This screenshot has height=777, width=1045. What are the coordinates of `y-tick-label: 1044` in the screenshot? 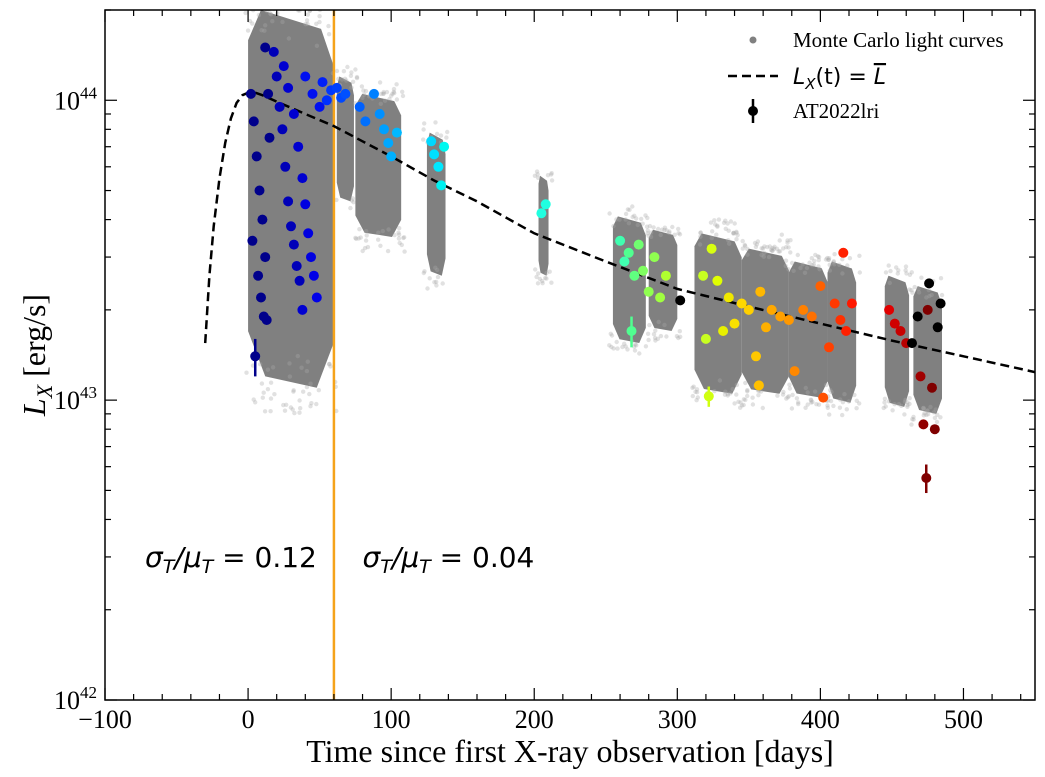 It's located at (76, 99).